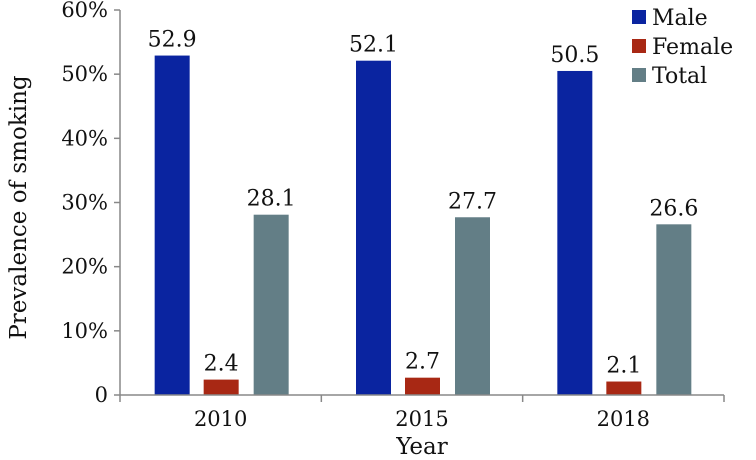  What do you see at coordinates (679, 76) in the screenshot?
I see `legend-label-total: Total` at bounding box center [679, 76].